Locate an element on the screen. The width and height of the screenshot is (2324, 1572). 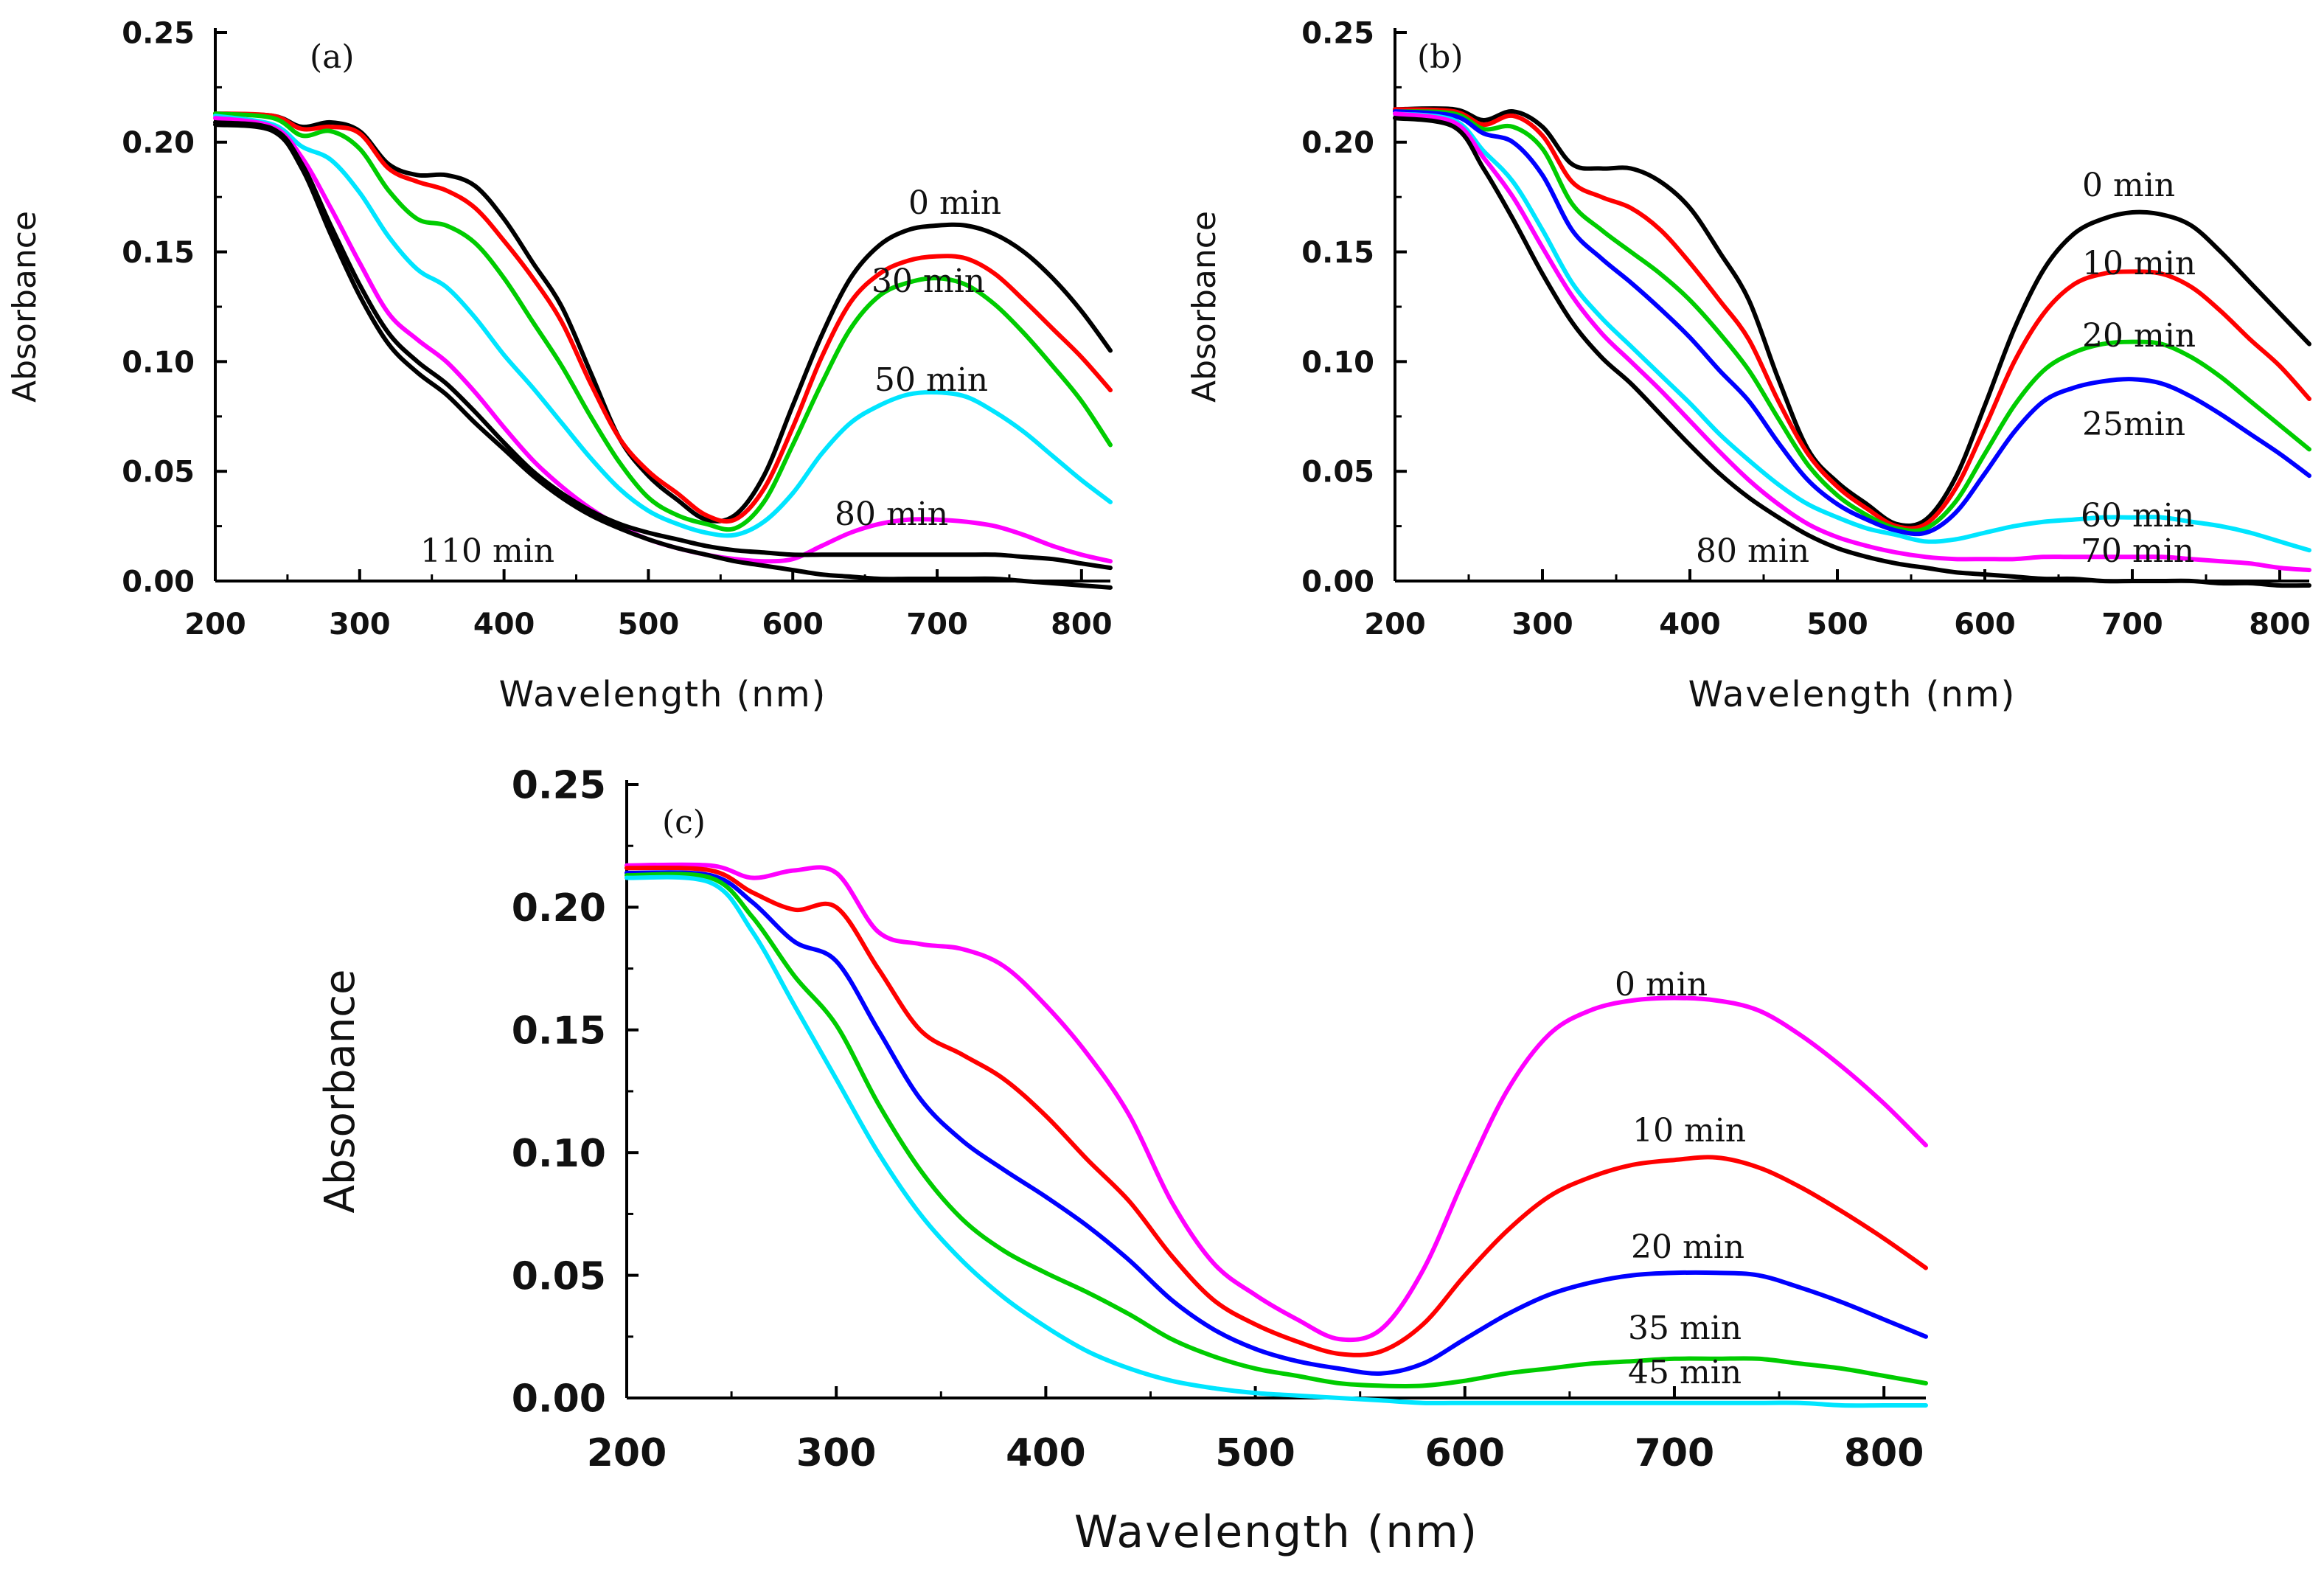
curve-label: 35 min is located at coordinates (1685, 1328).